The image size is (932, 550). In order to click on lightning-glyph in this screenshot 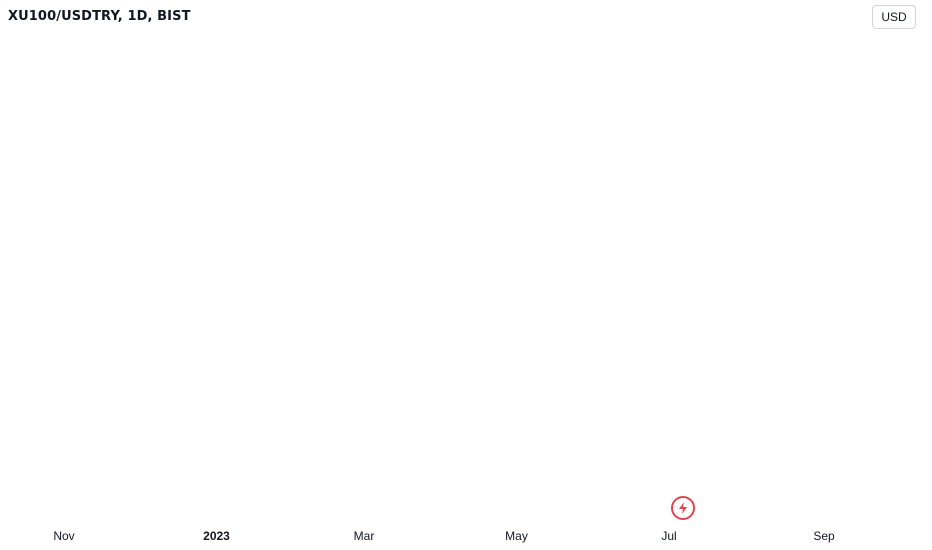, I will do `click(683, 508)`.